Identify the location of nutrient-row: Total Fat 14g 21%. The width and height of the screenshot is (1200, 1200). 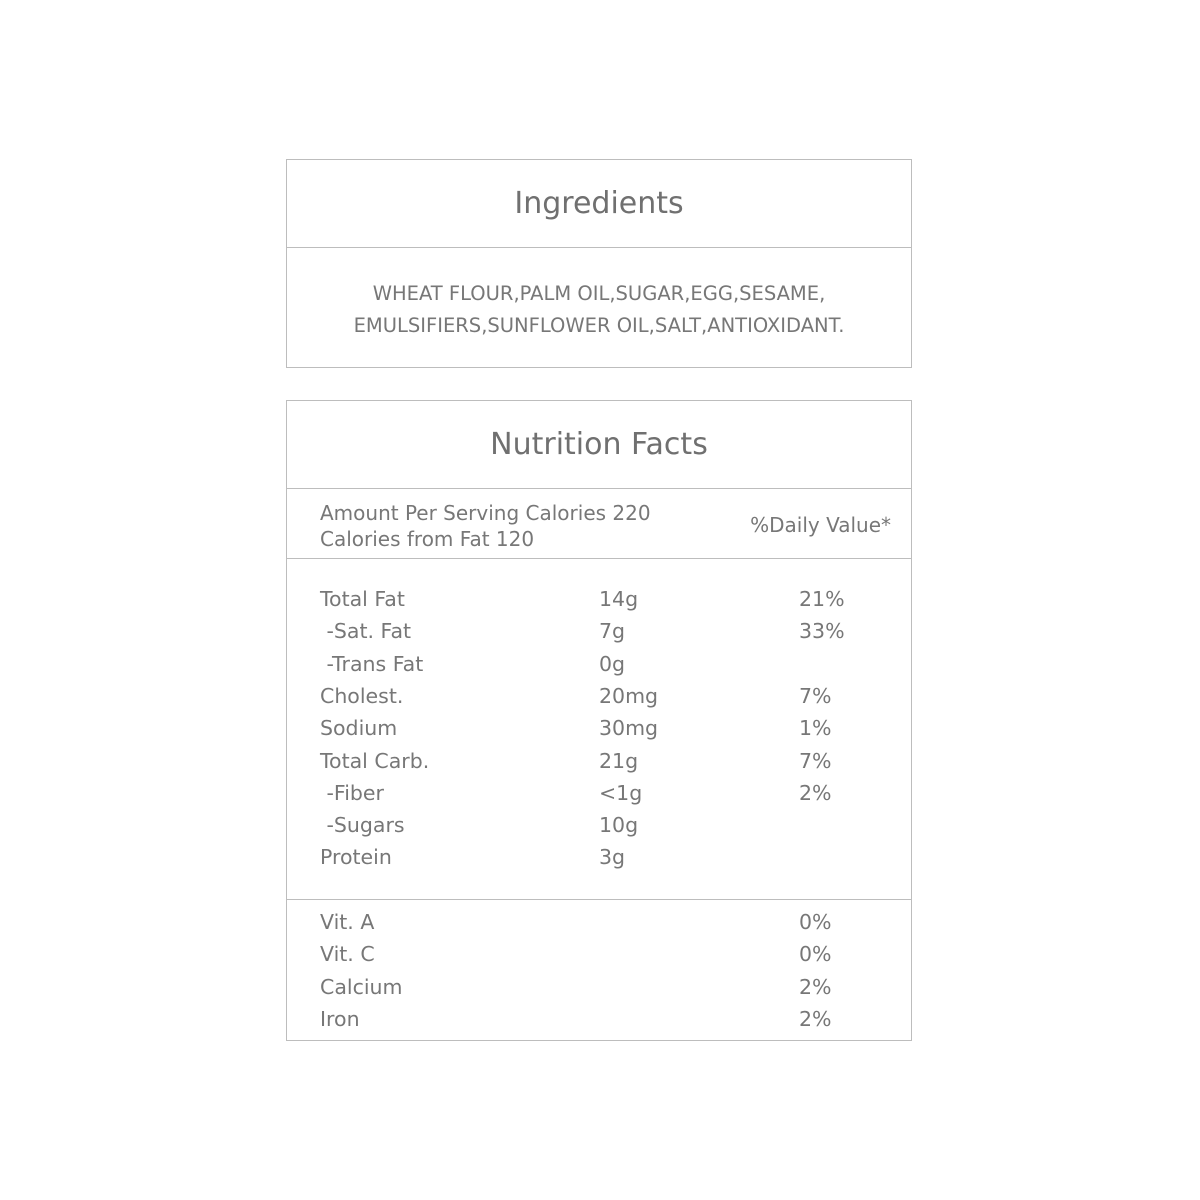
(599, 599).